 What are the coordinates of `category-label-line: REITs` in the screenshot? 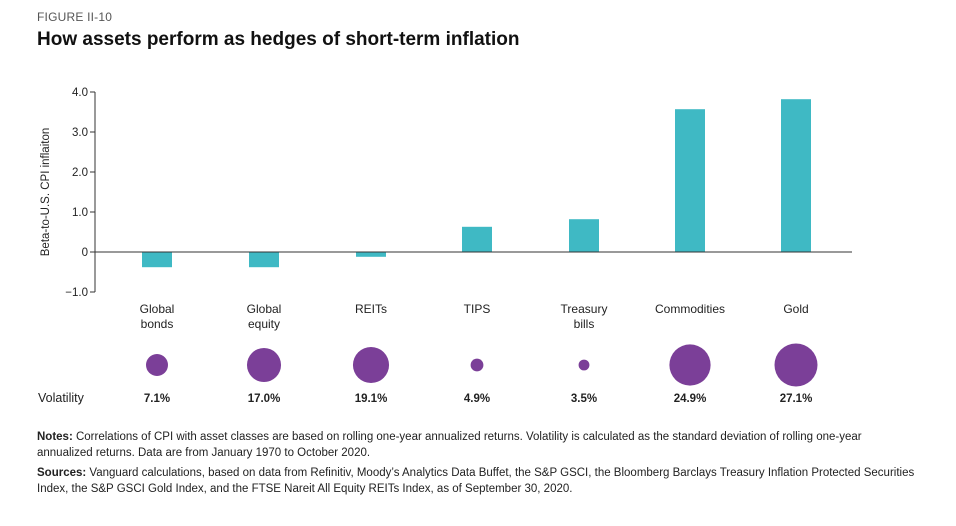 It's located at (371, 309).